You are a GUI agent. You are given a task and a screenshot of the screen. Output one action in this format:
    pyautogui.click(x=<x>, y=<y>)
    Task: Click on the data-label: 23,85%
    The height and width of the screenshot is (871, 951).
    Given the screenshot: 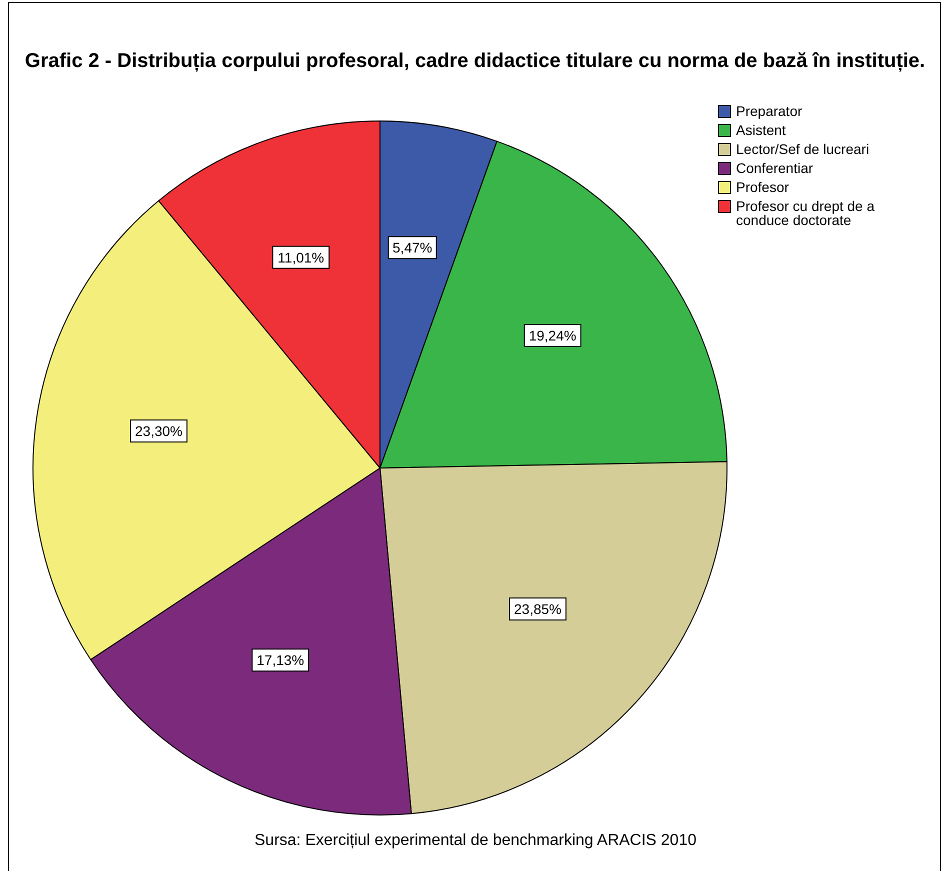 What is the action you would take?
    pyautogui.click(x=538, y=608)
    